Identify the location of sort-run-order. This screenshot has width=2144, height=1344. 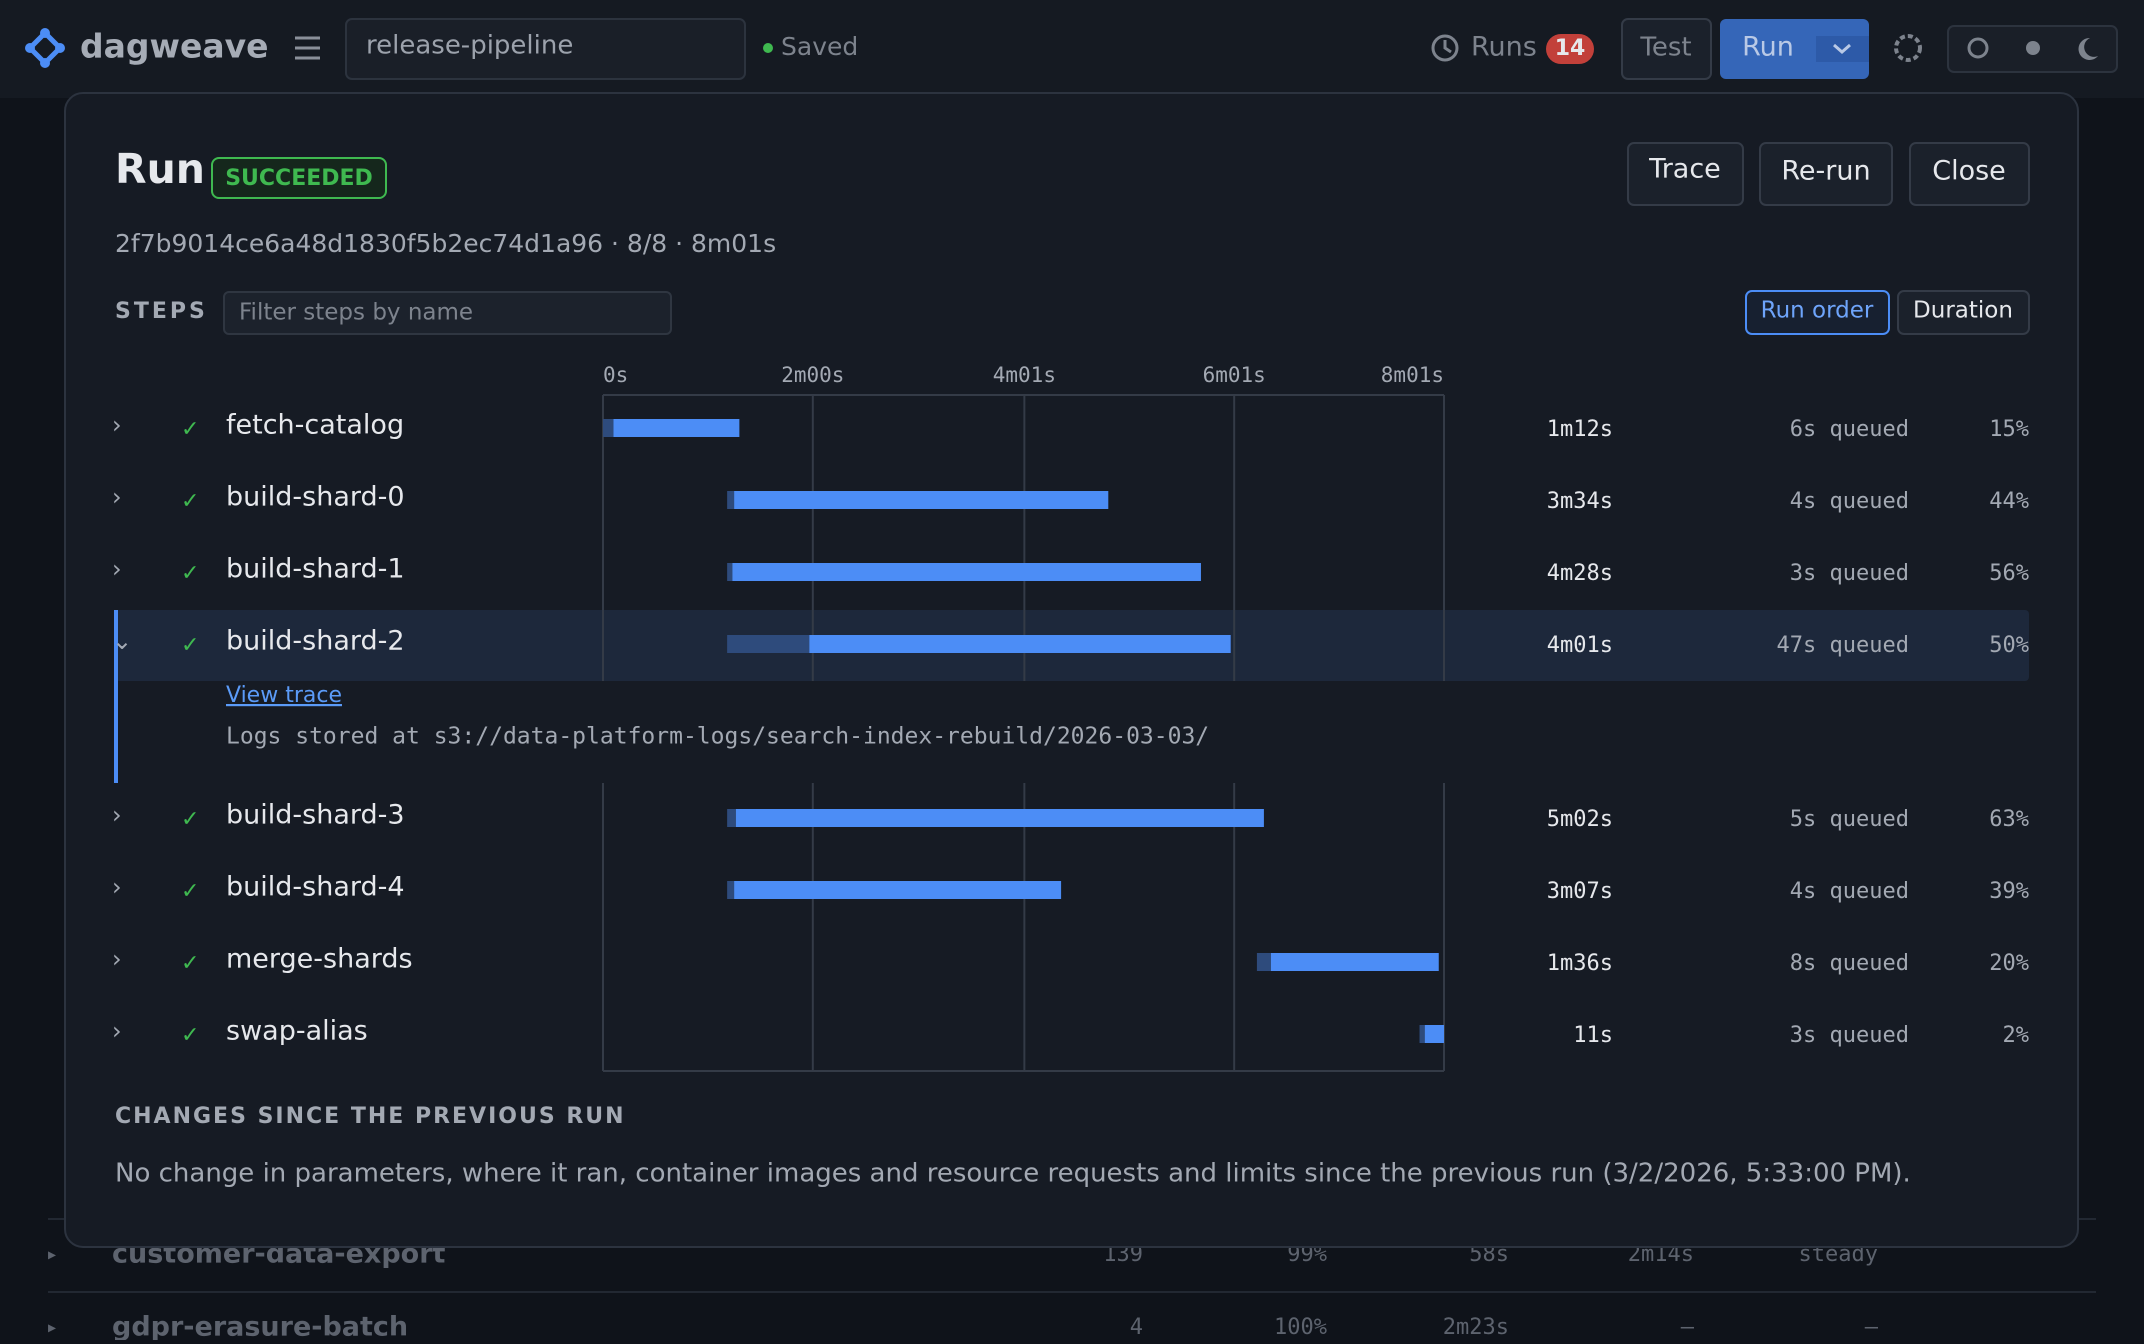
(1817, 312).